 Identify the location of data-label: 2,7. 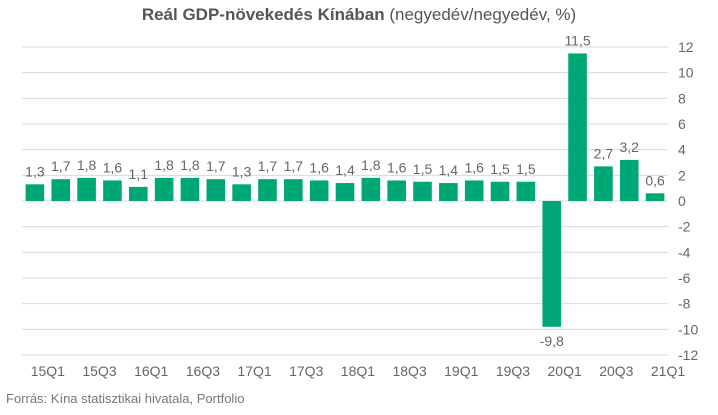
(604, 153).